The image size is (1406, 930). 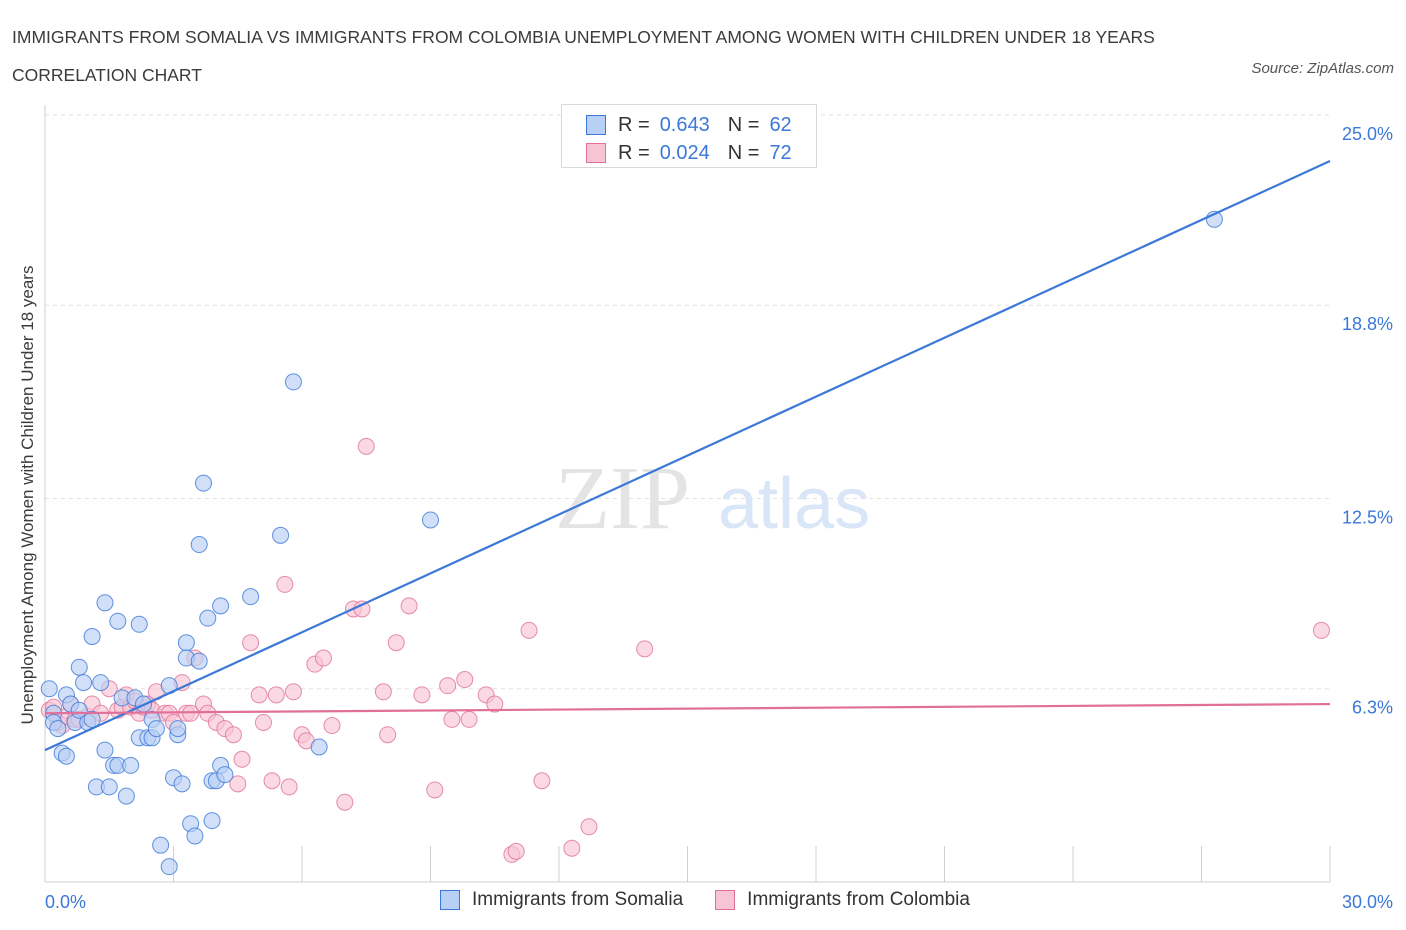 What do you see at coordinates (1367, 902) in the screenshot?
I see `x-tick-label-max: 30.0%` at bounding box center [1367, 902].